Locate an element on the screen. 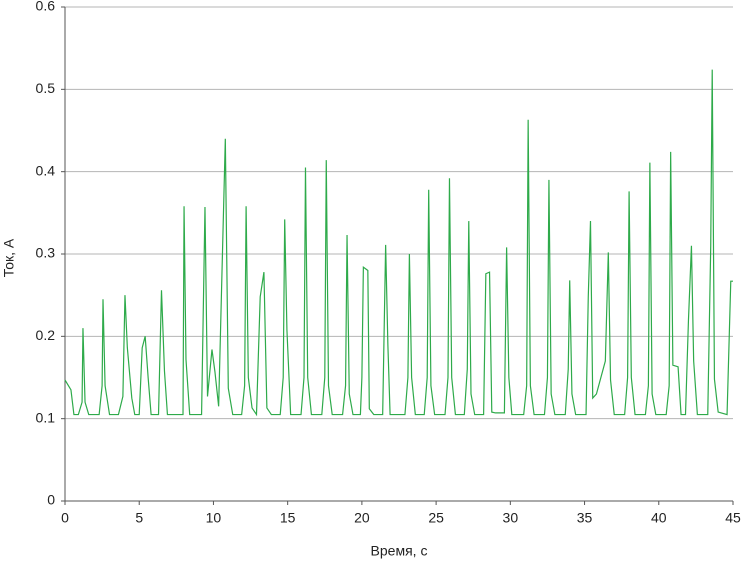 This screenshot has height=566, width=741. x-tick-label: 5 is located at coordinates (139, 518).